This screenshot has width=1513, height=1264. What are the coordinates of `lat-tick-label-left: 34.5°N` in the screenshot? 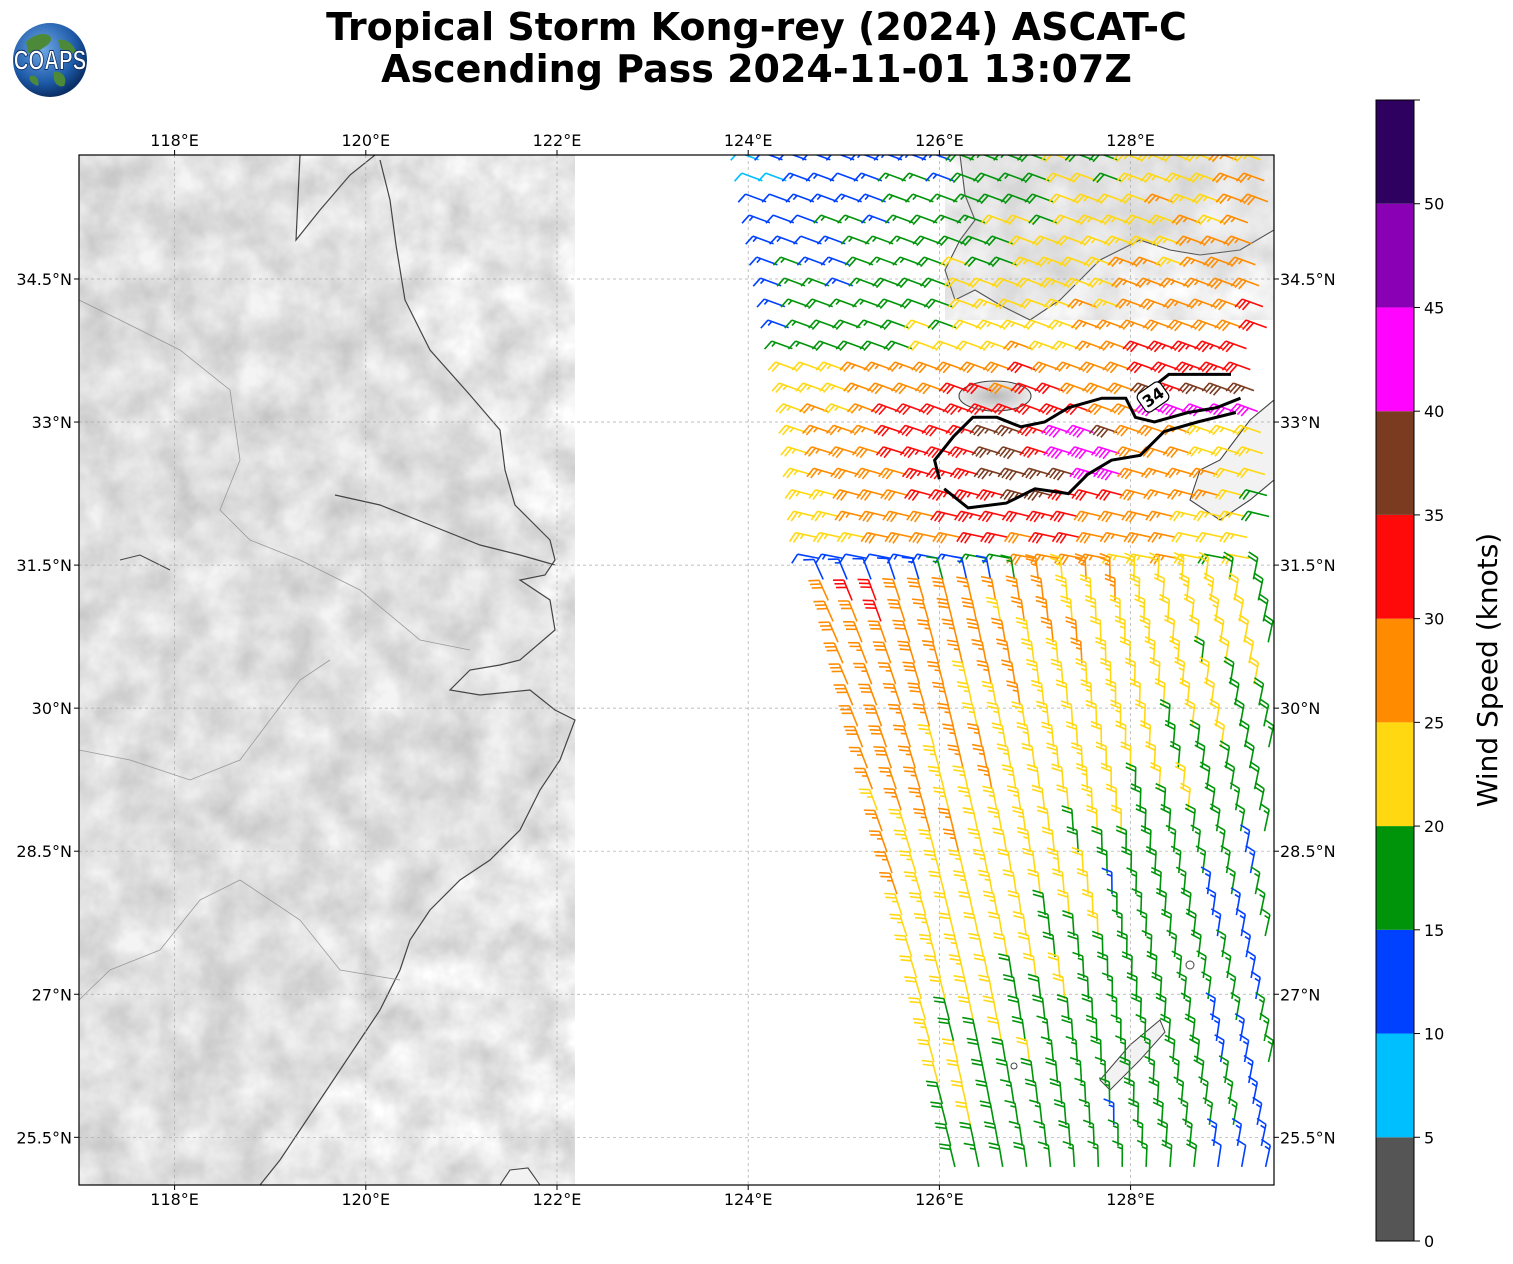 It's located at (44, 279).